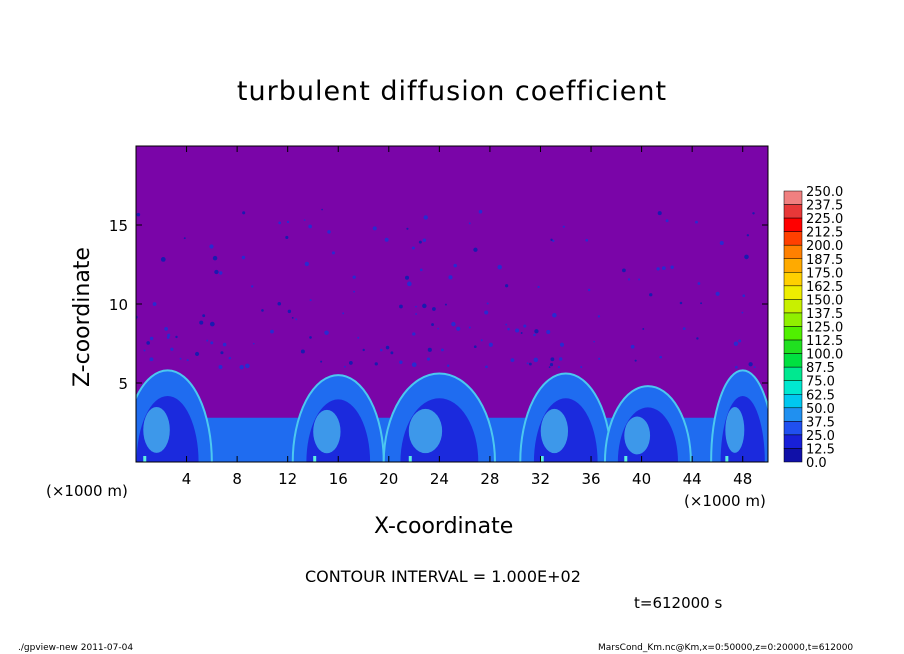  I want to click on colorbar-label: 62.5, so click(820, 395).